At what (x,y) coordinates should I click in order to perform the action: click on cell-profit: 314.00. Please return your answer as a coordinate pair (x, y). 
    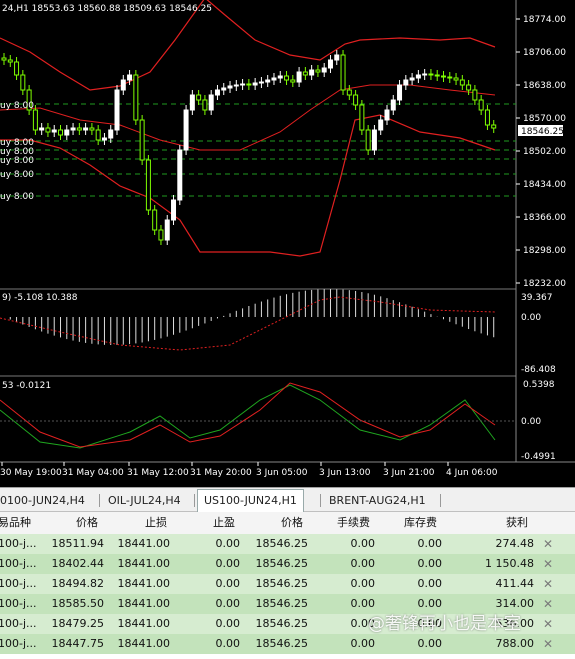
    Looking at the image, I should click on (515, 603).